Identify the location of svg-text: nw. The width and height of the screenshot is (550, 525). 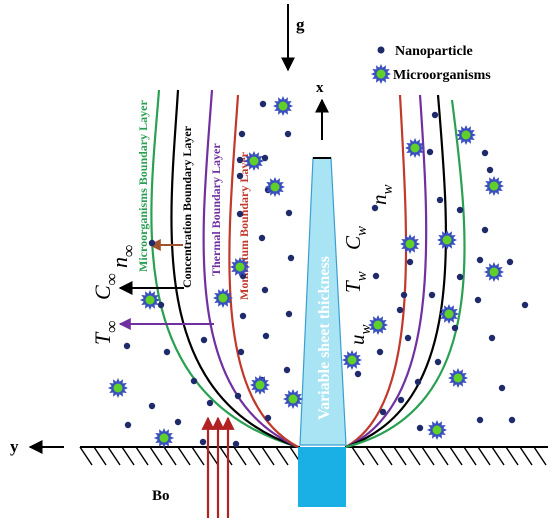
(381, 194).